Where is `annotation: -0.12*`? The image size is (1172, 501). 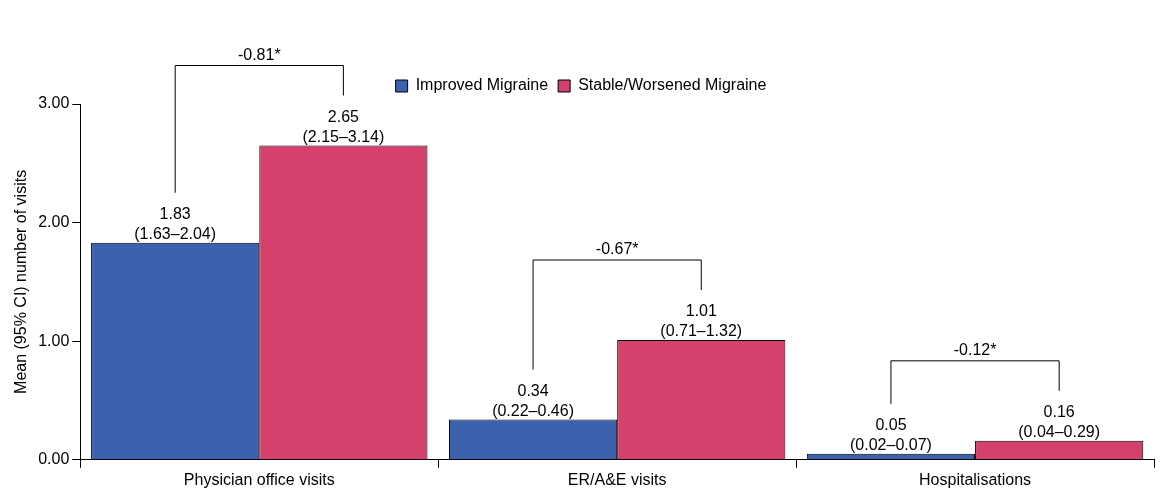 annotation: -0.12* is located at coordinates (975, 350).